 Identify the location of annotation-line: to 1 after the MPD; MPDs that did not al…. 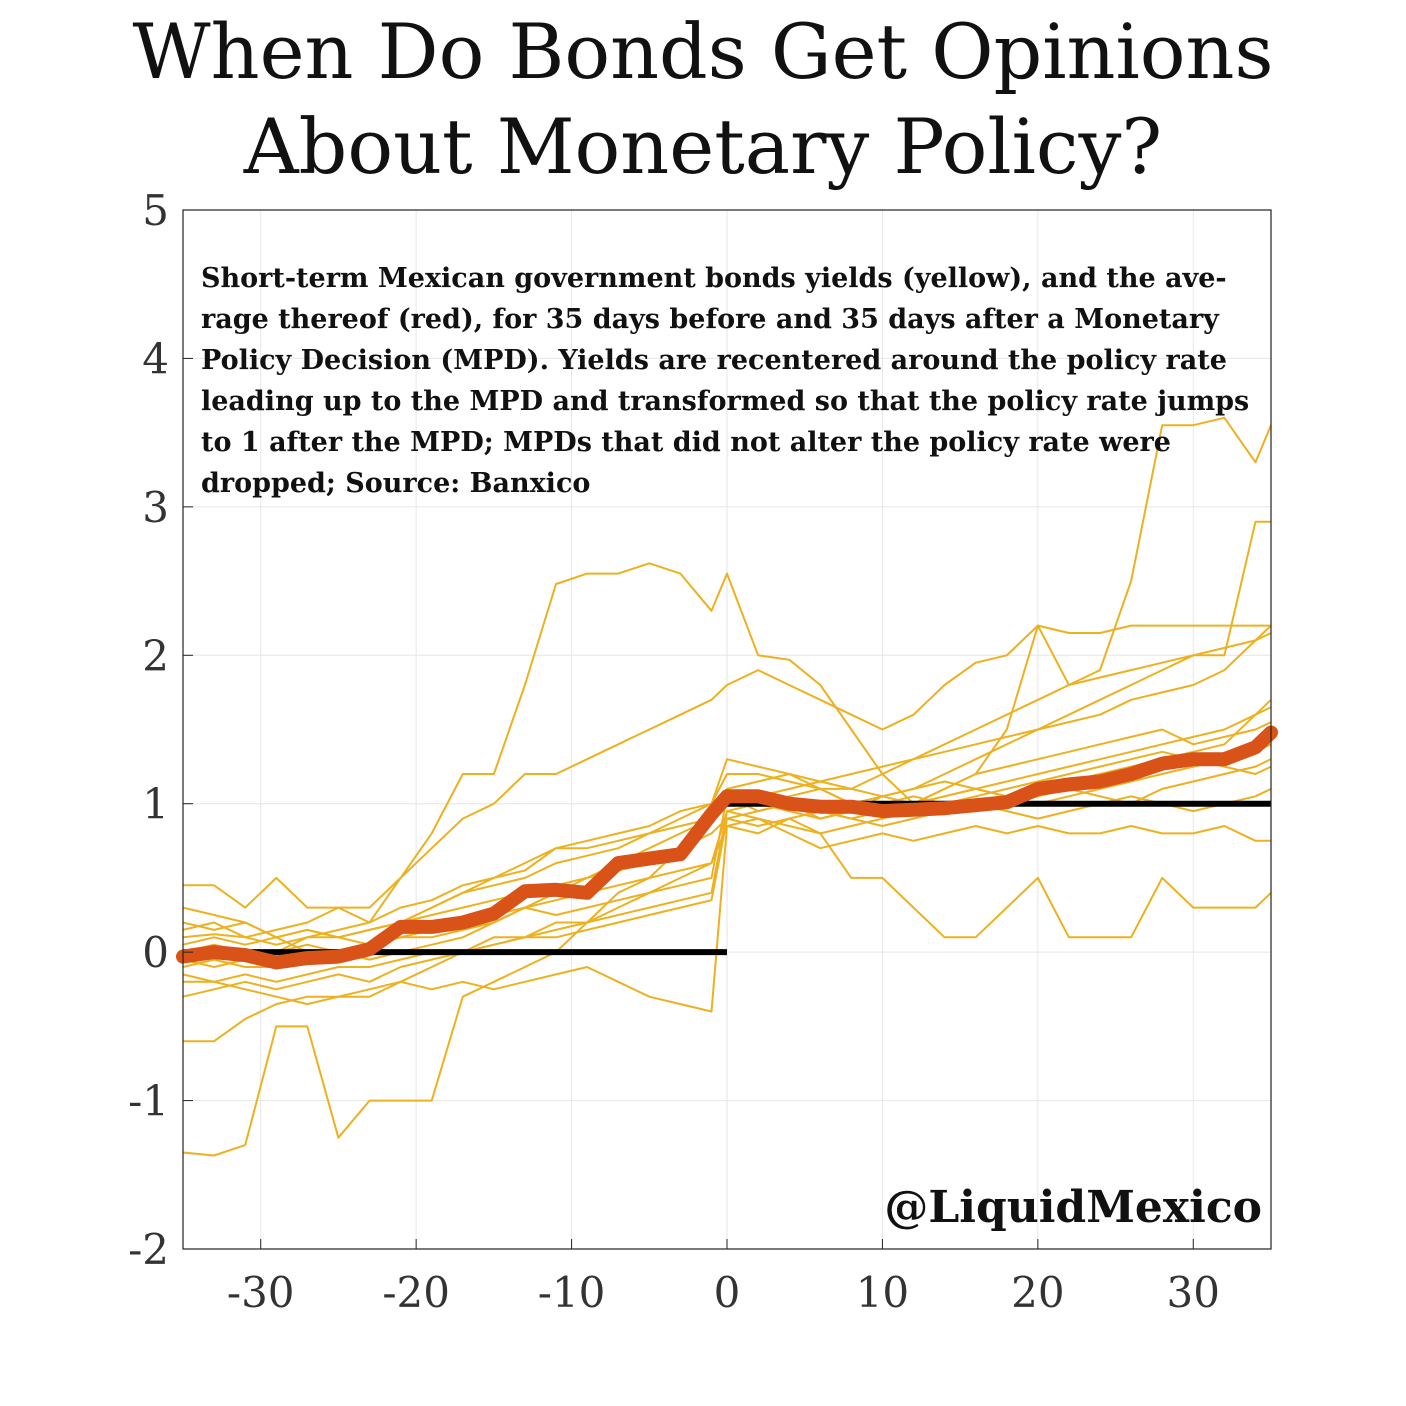
(686, 442).